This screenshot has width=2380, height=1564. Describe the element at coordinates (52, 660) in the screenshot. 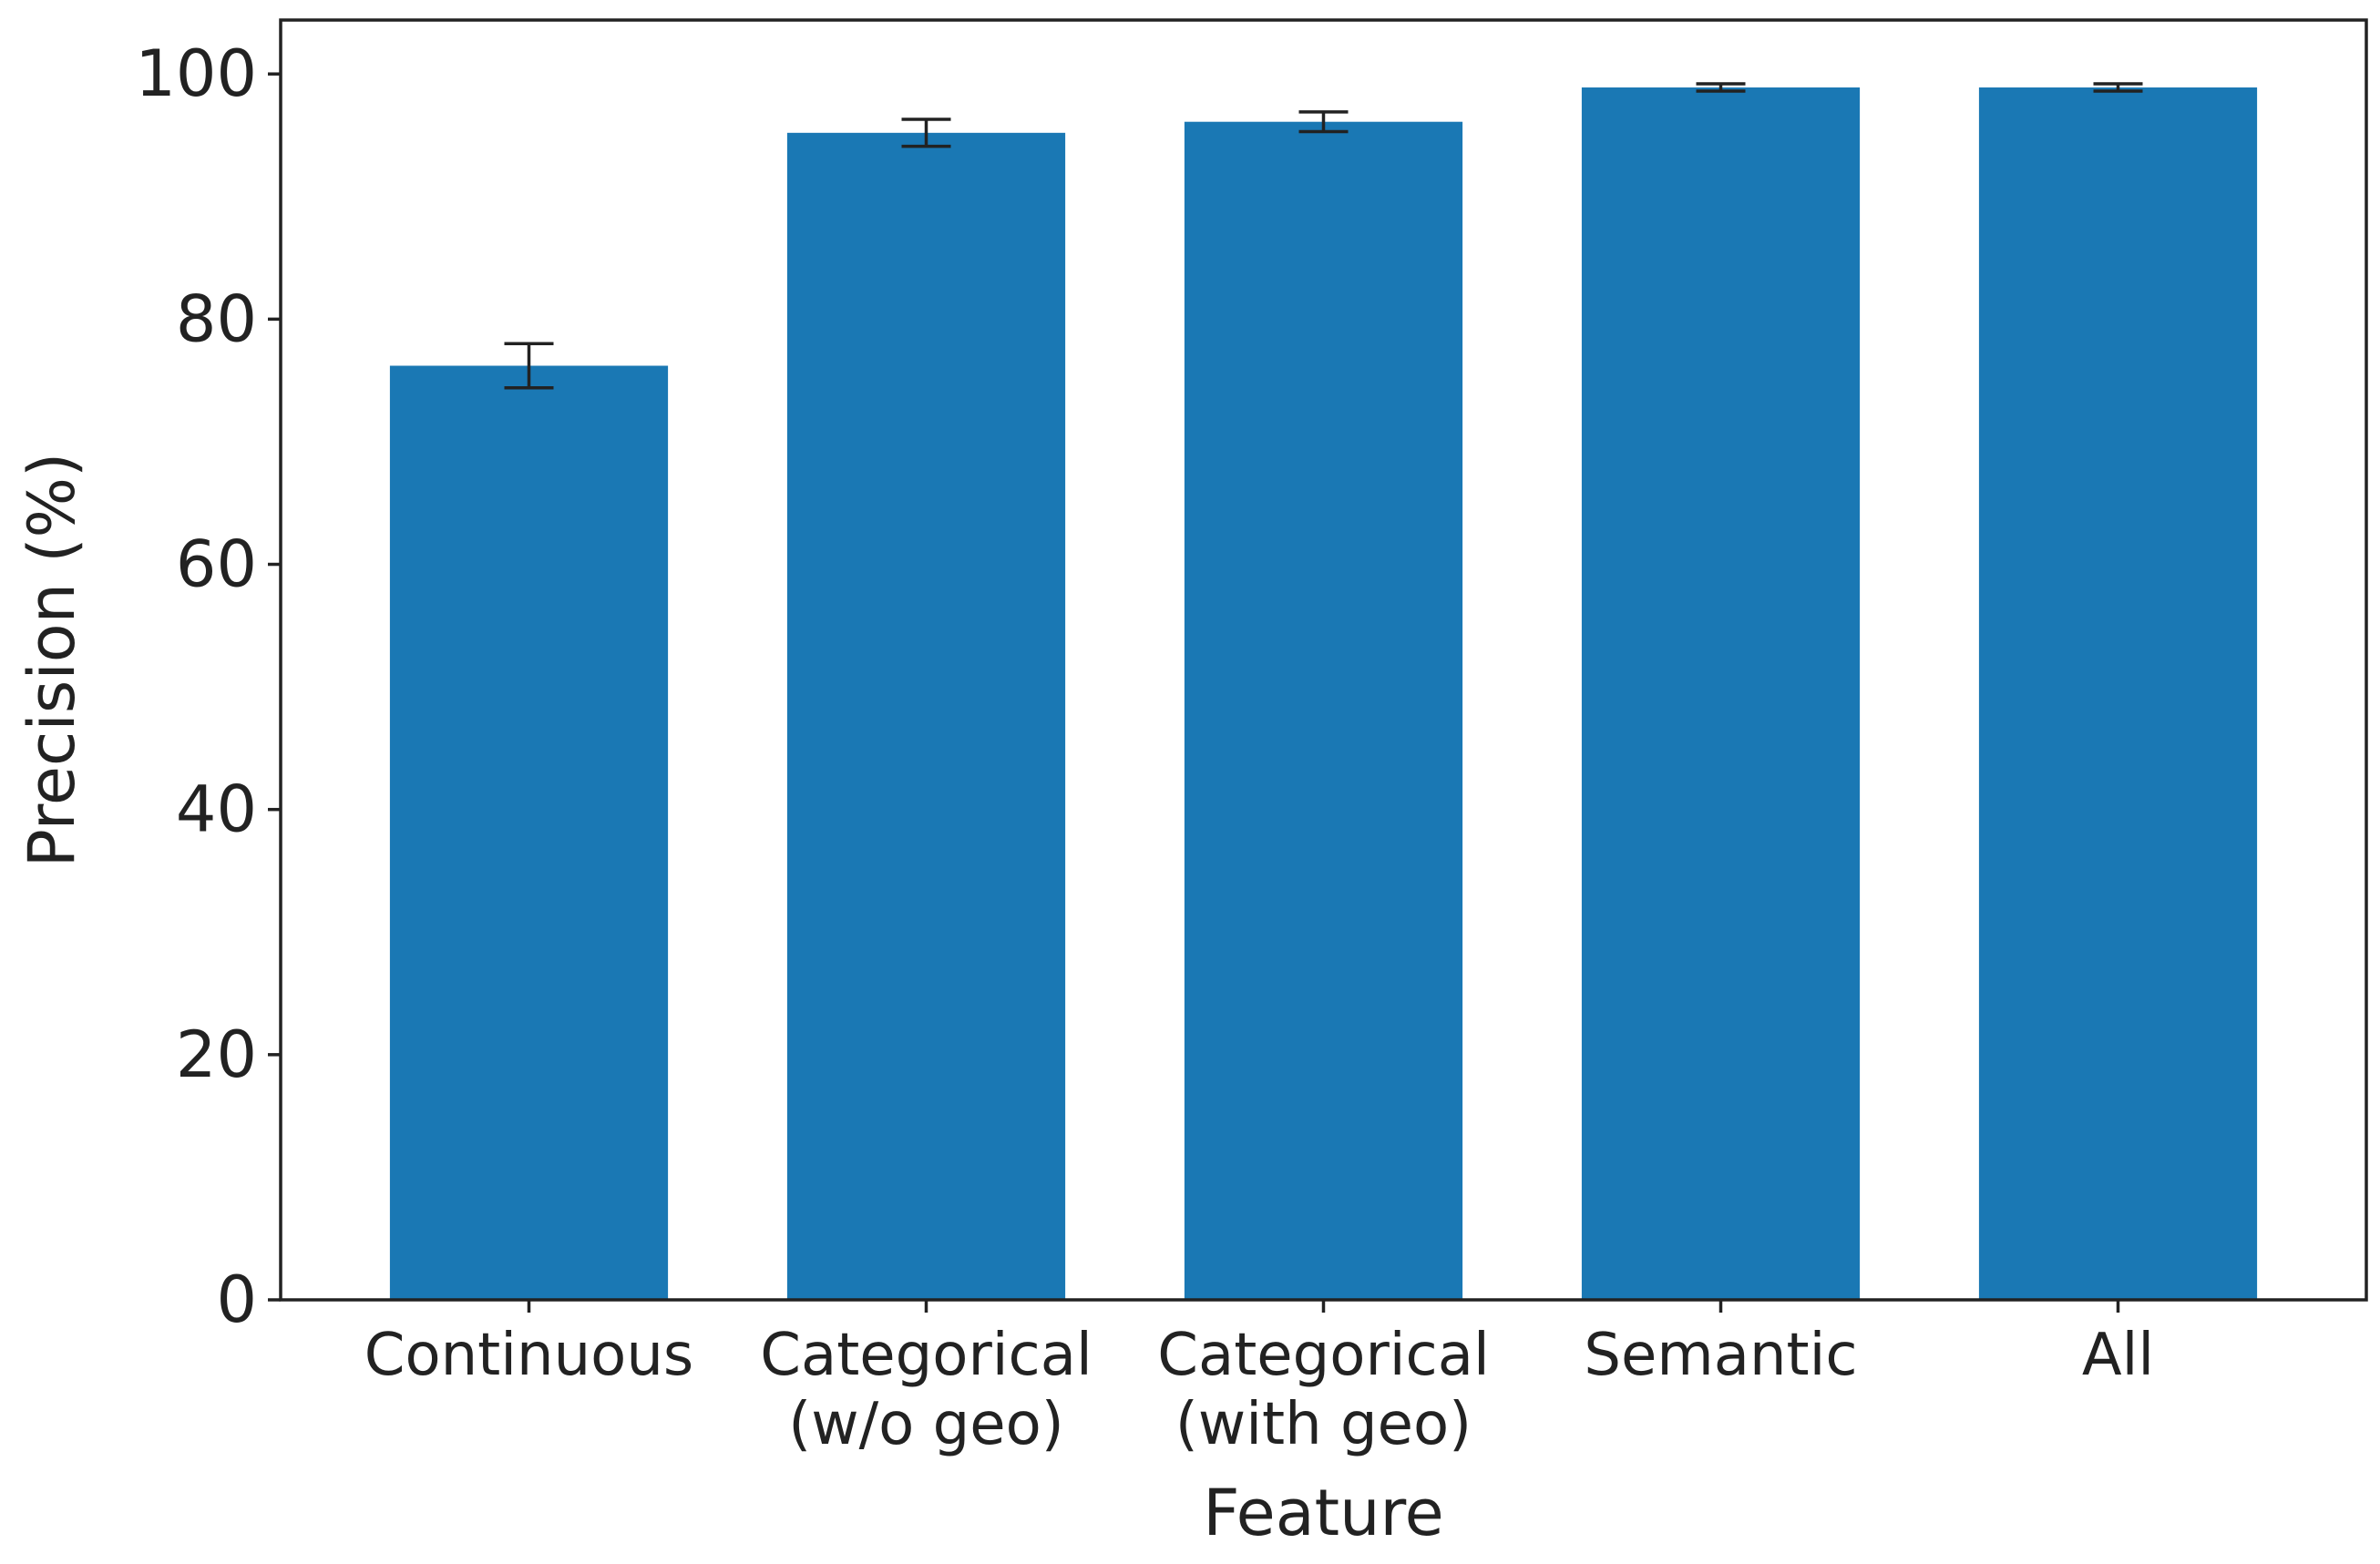

I see `y-axis-label: Precision (%)` at that location.